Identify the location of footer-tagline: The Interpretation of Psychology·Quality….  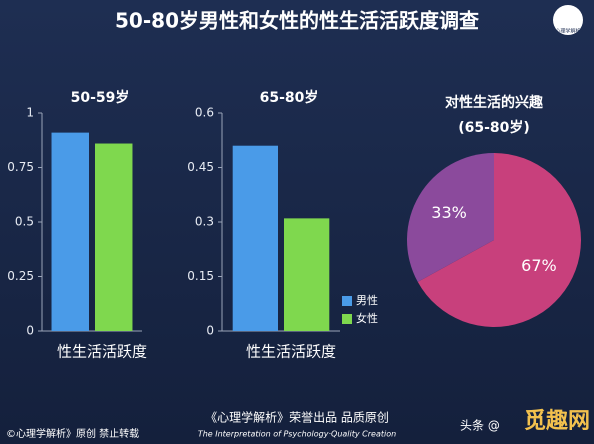
(297, 434).